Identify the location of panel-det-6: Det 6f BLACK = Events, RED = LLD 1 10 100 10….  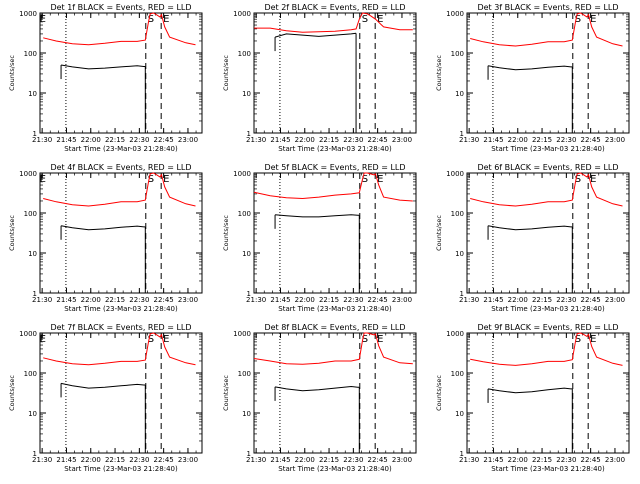
(532, 238).